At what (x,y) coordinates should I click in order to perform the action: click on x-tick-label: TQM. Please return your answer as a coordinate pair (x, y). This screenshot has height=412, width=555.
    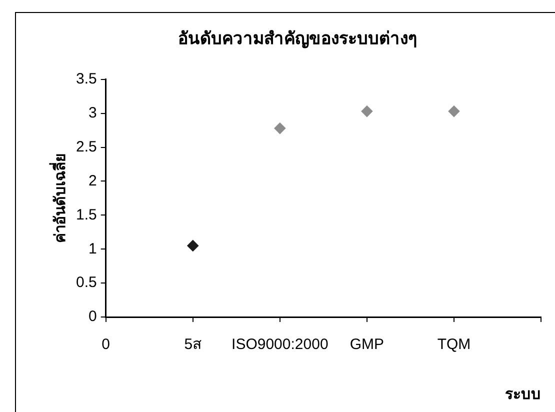
    Looking at the image, I should click on (454, 345).